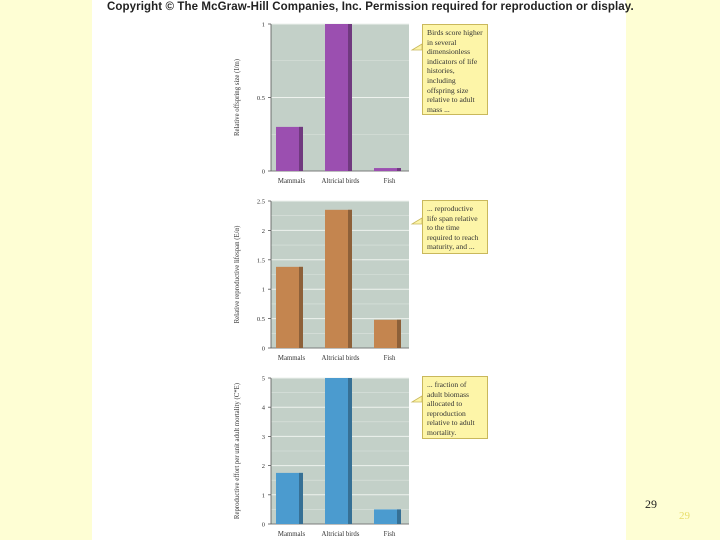 This screenshot has width=720, height=540. What do you see at coordinates (263, 172) in the screenshot?
I see `ytick-label-0-0: 0` at bounding box center [263, 172].